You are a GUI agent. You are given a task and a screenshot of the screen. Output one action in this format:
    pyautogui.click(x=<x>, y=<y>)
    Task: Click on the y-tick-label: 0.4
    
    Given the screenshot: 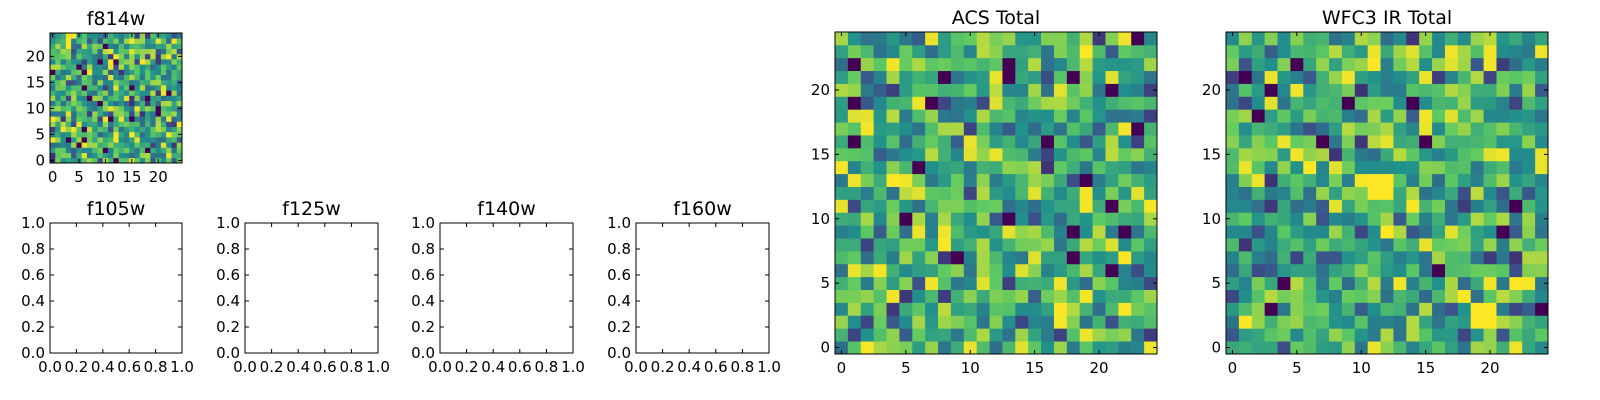 What is the action you would take?
    pyautogui.click(x=33, y=301)
    